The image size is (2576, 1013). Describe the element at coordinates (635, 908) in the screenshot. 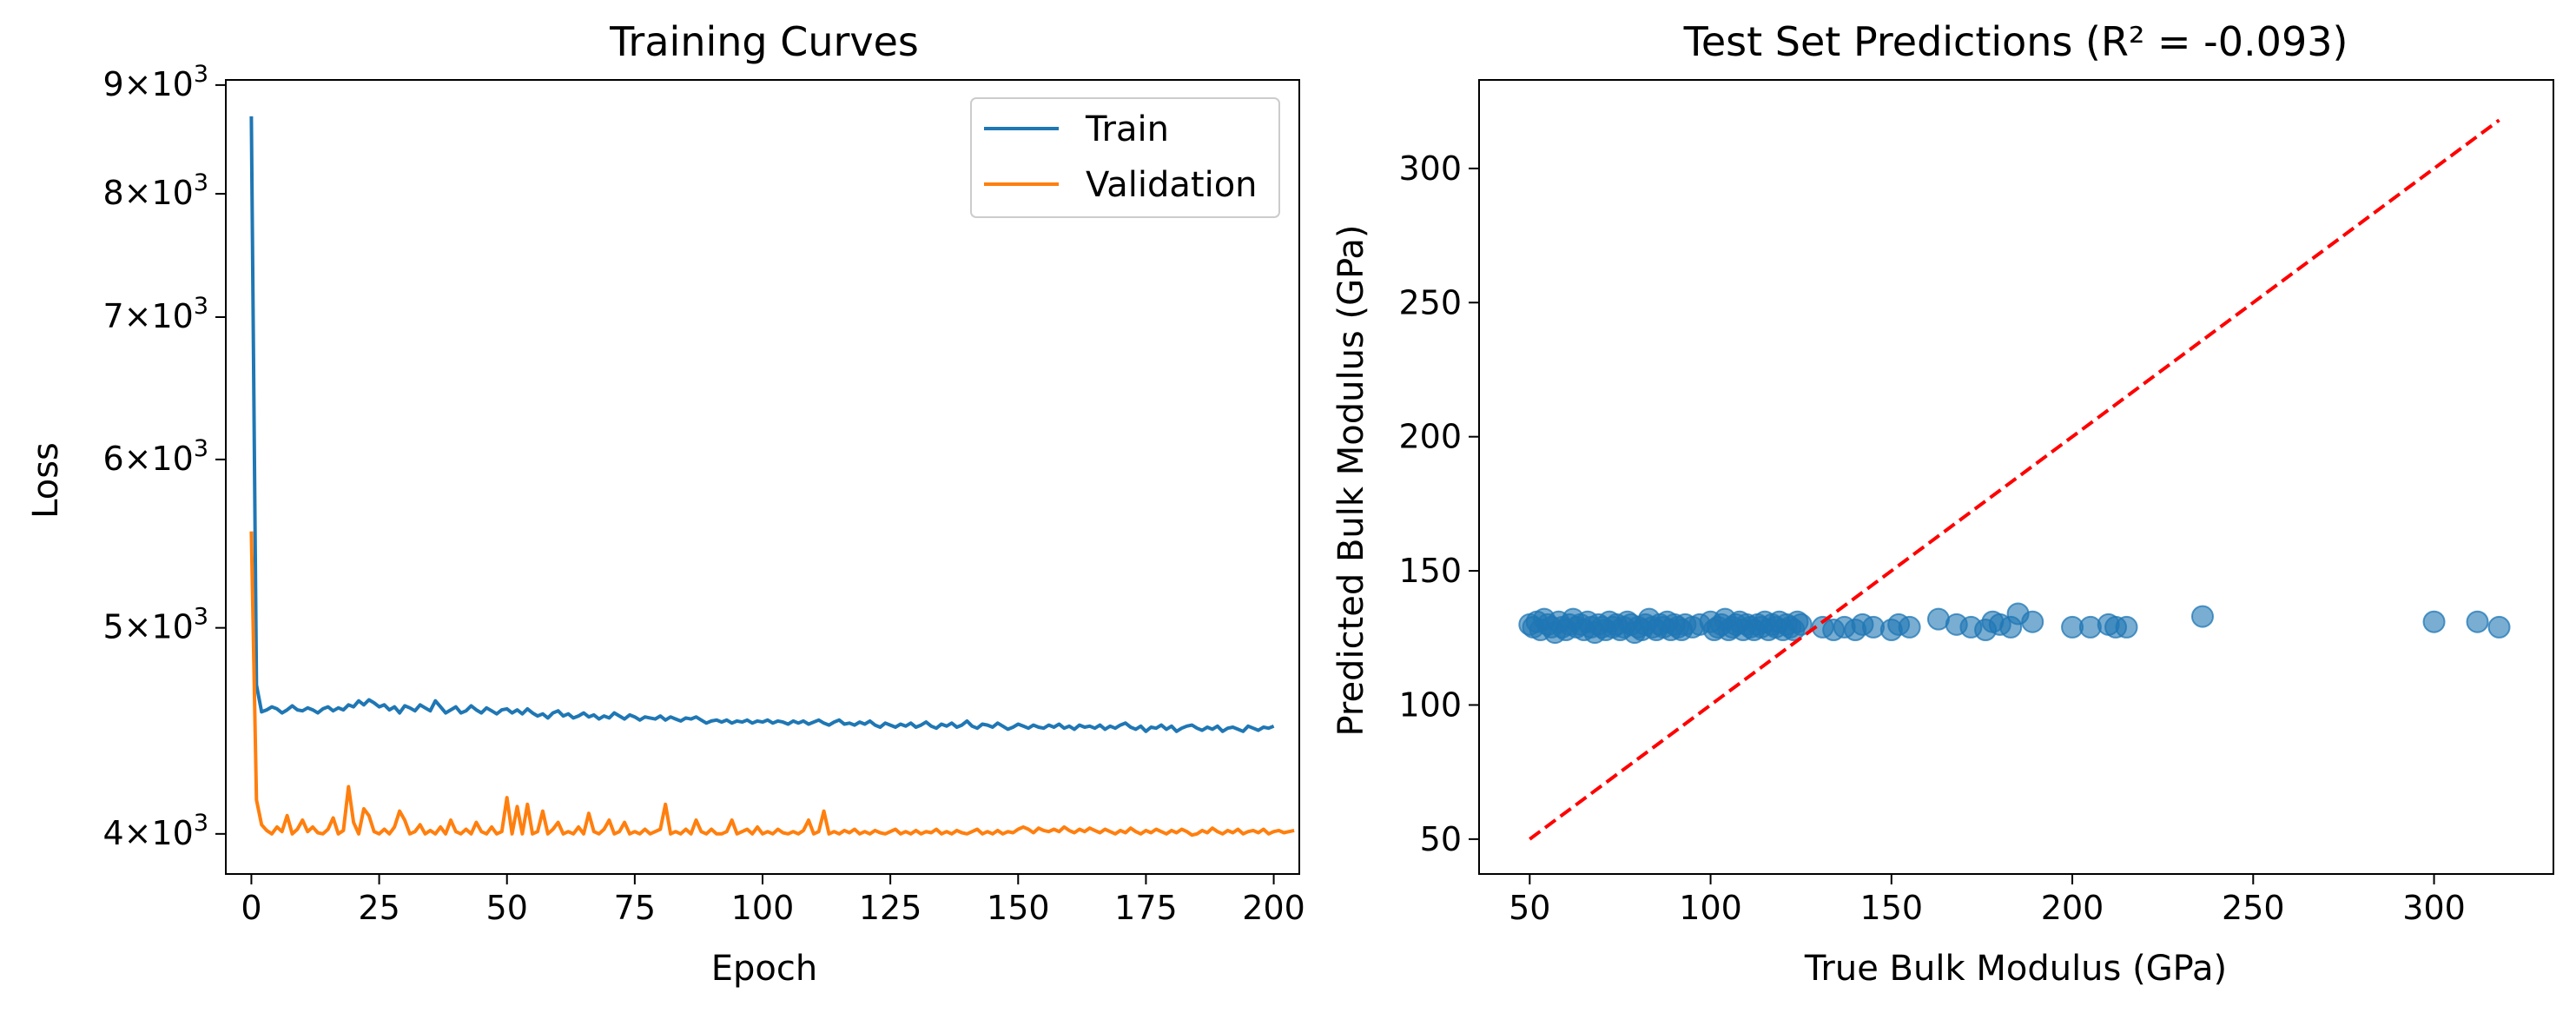

I see `x-tick-label: 75` at that location.